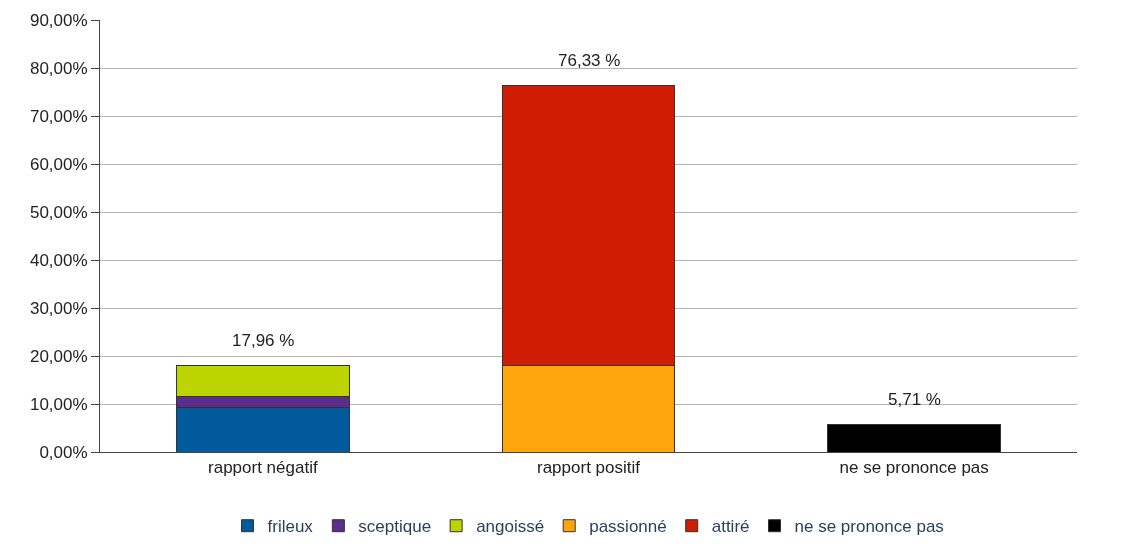 Image resolution: width=1137 pixels, height=556 pixels. I want to click on y-tick-label: 20,00%, so click(58, 356).